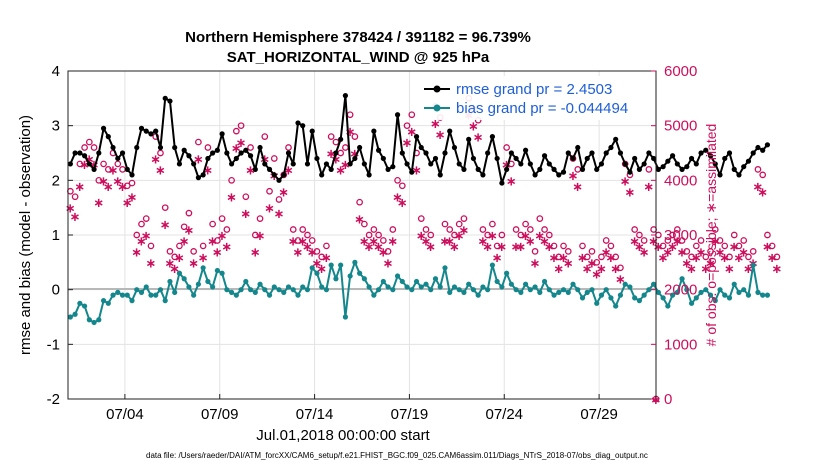 The width and height of the screenshot is (830, 470). Describe the element at coordinates (56, 180) in the screenshot. I see `y-tick-label: 2` at that location.